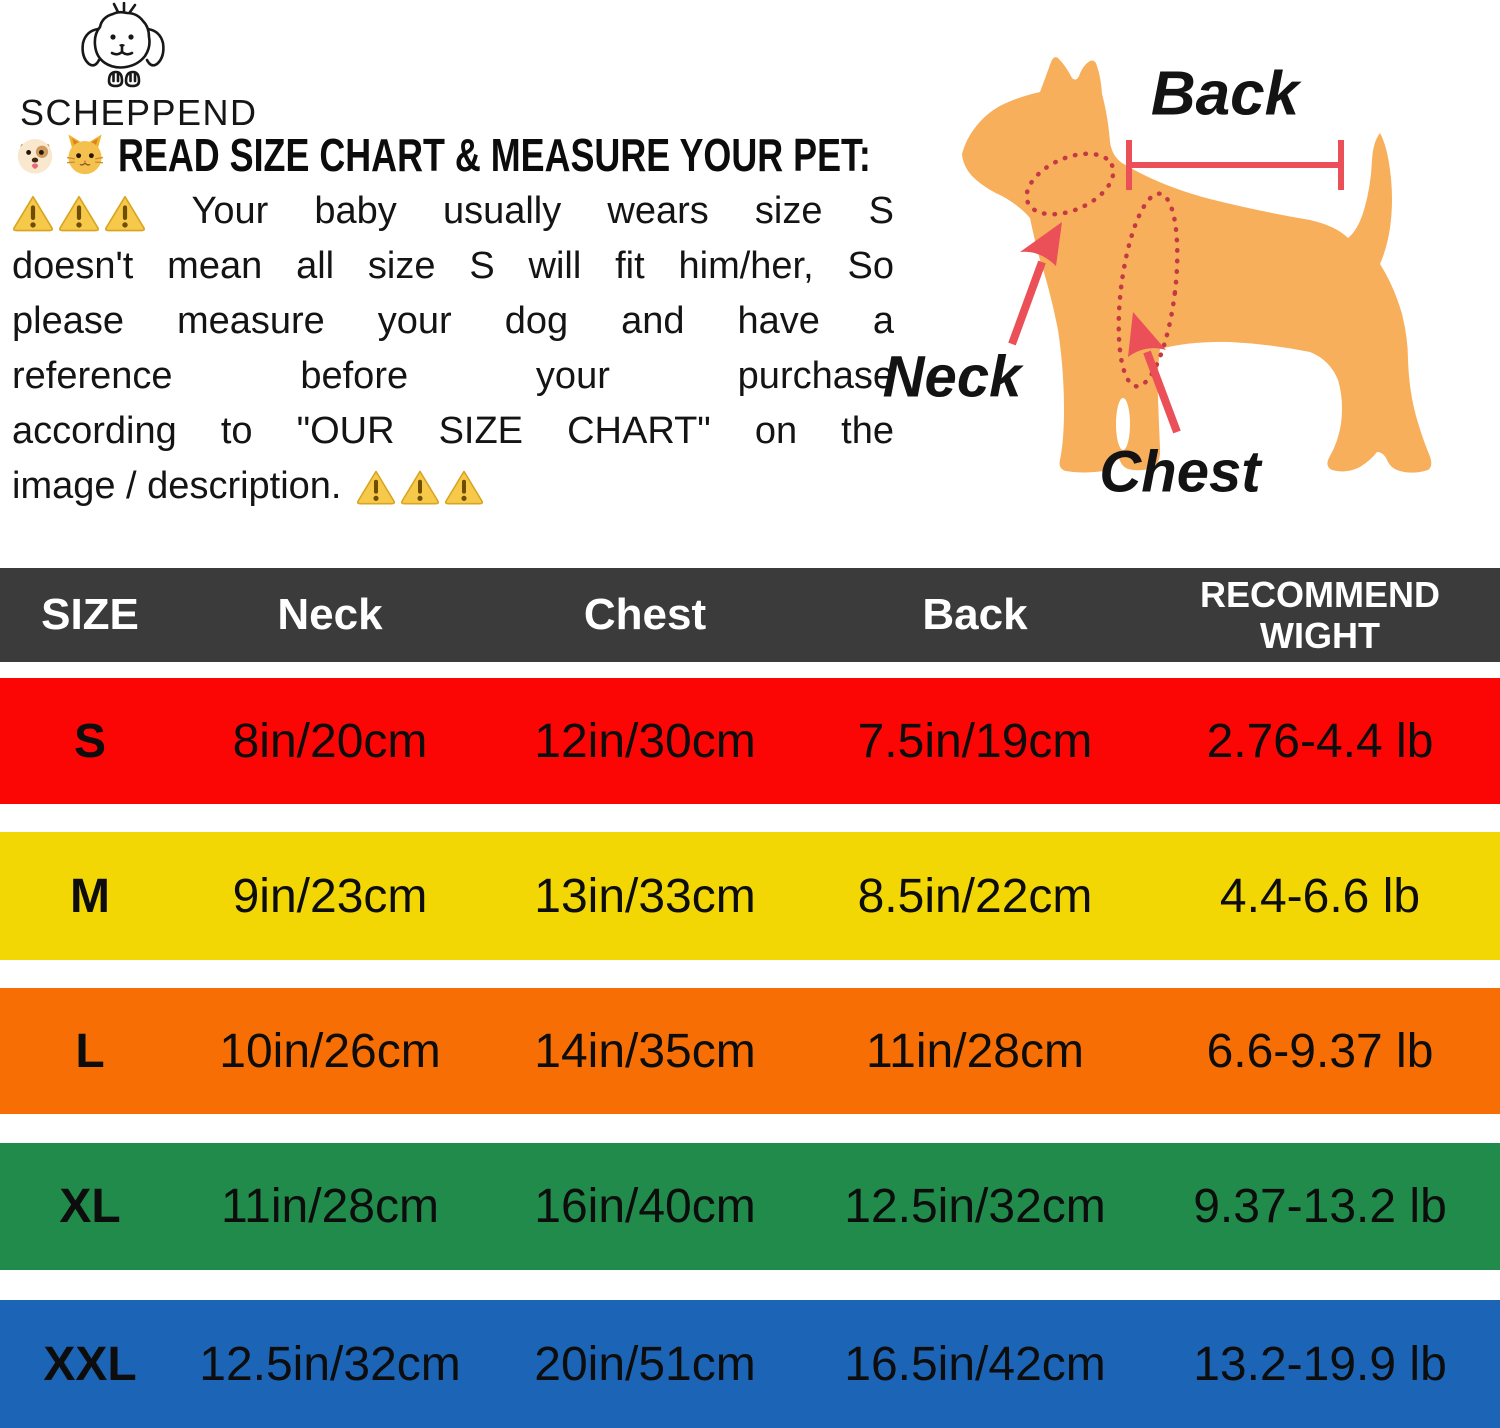 The image size is (1500, 1428). I want to click on notice-line: image / description., so click(453, 486).